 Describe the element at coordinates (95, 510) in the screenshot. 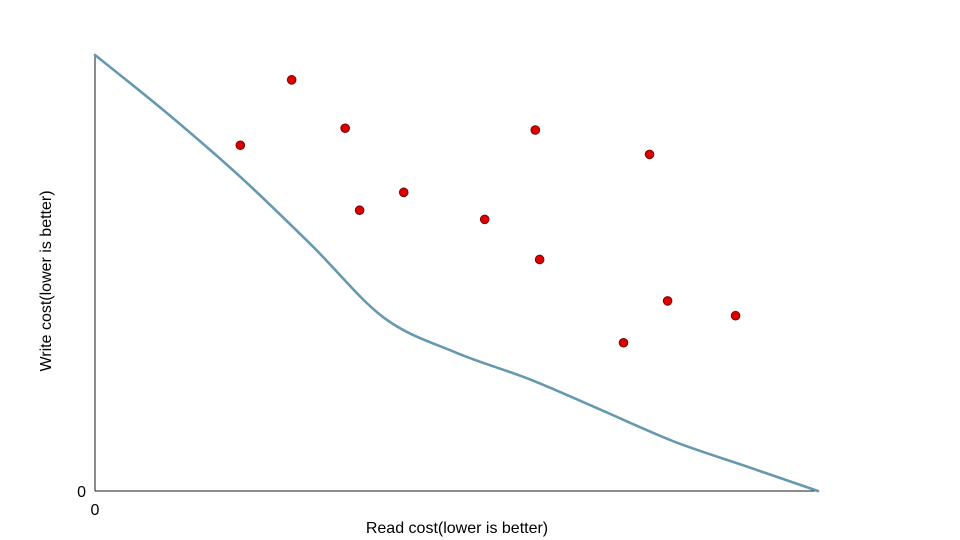

I see `x-tick-label-0: 0` at that location.